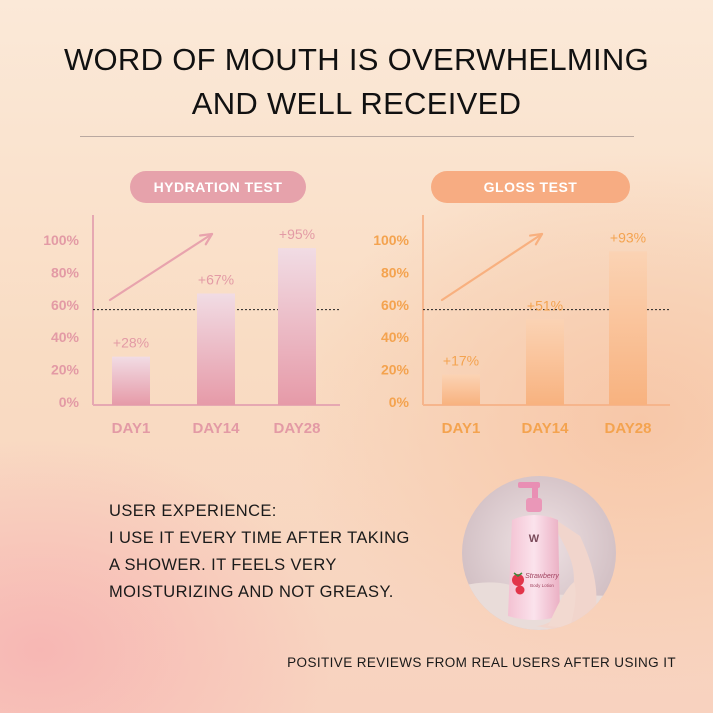  Describe the element at coordinates (251, 592) in the screenshot. I see `user-experience-line: MOISTURIZING AND NOT GREASY.` at that location.